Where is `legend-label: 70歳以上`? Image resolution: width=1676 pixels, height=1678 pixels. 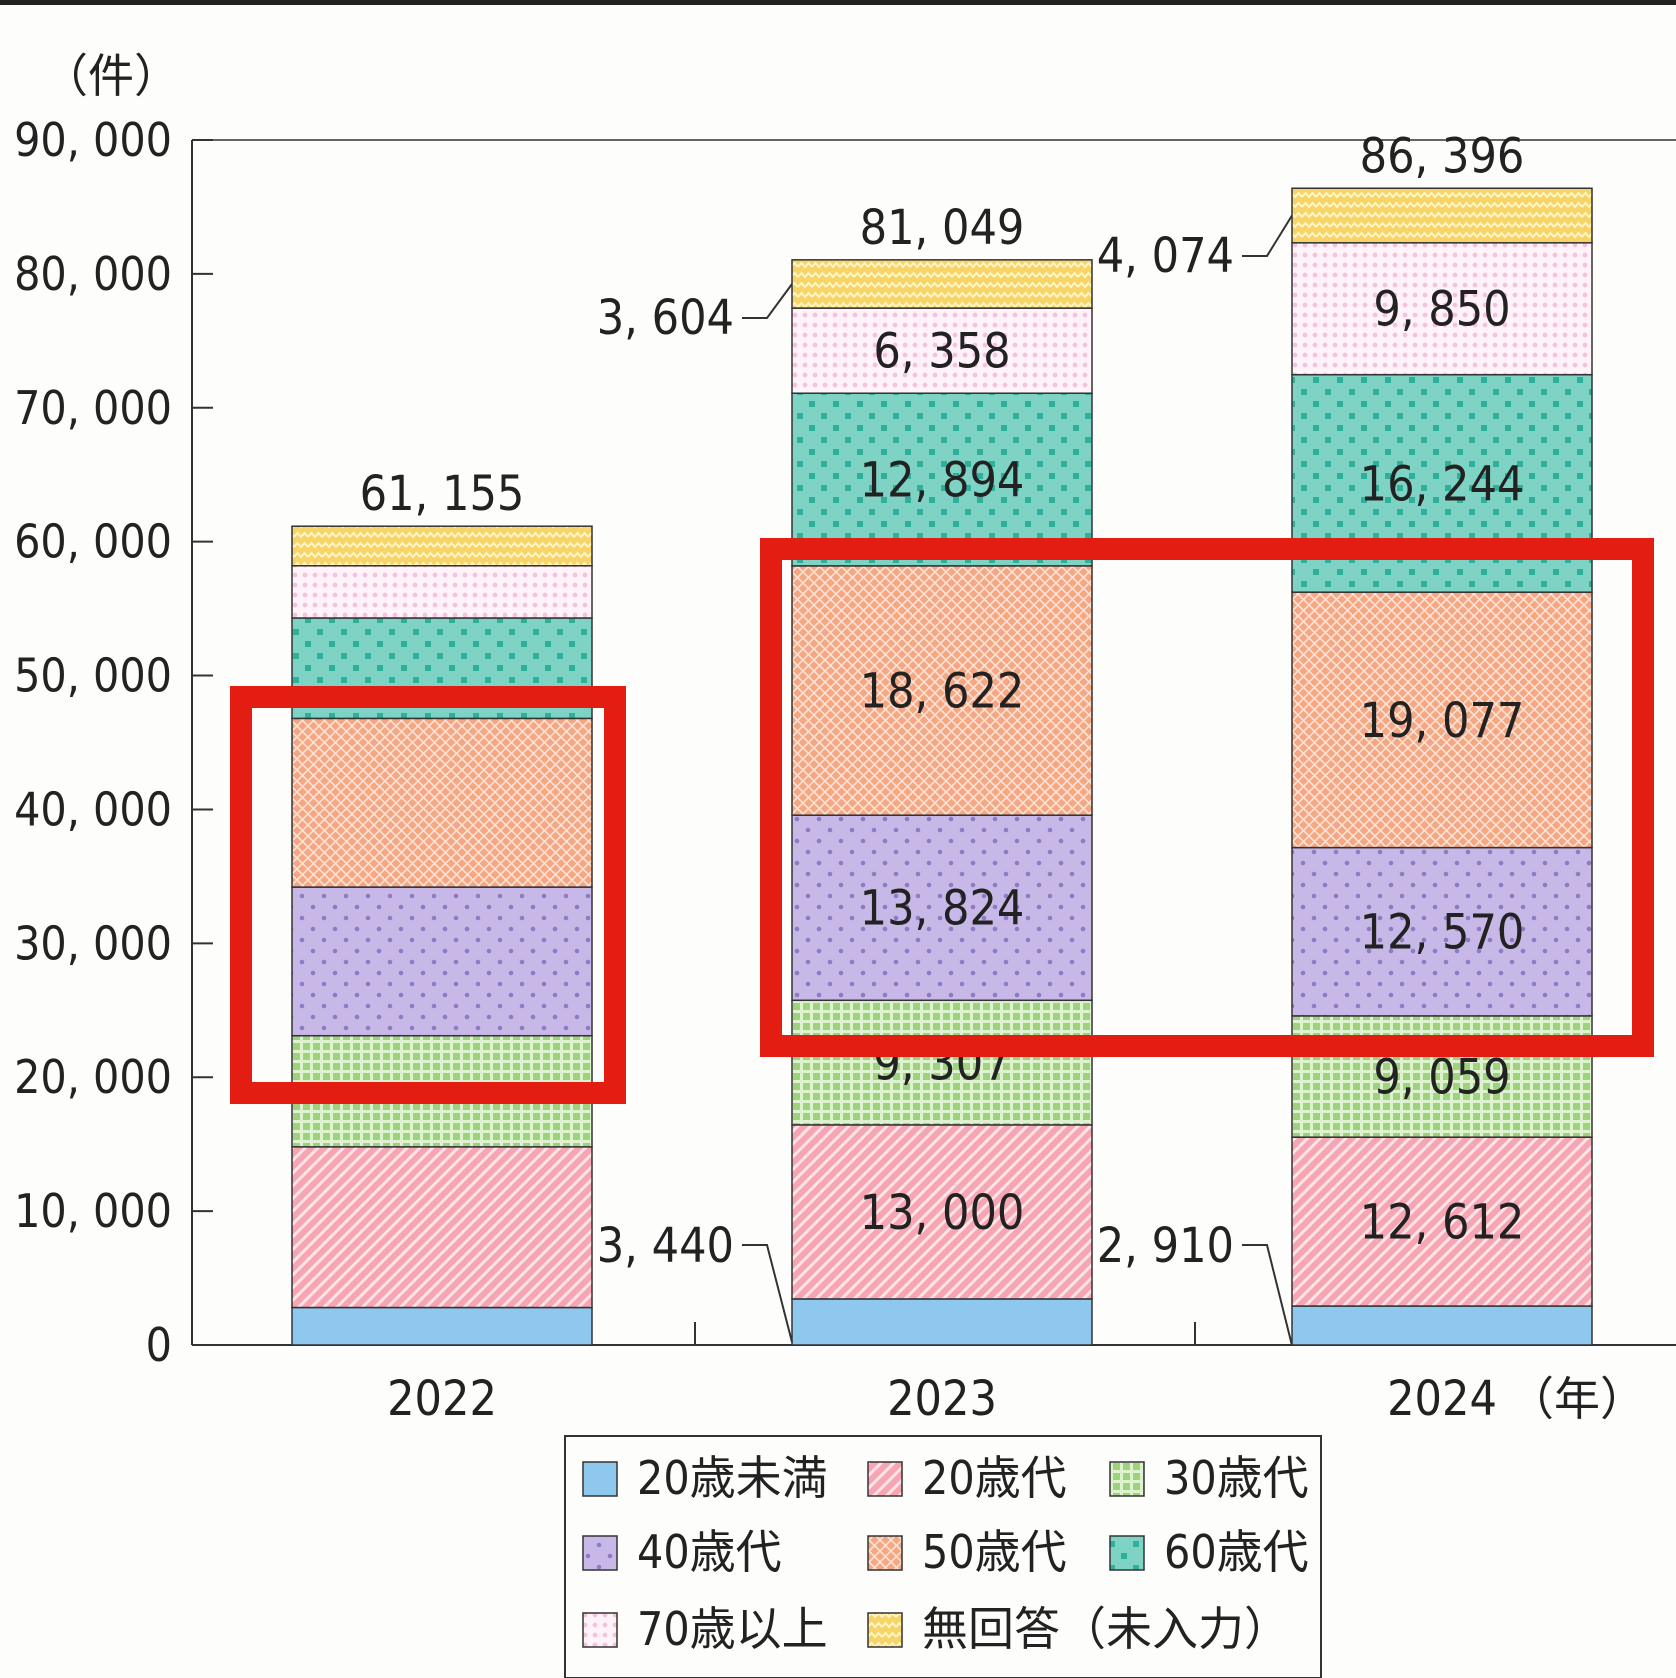 legend-label: 70歳以上 is located at coordinates (732, 1629).